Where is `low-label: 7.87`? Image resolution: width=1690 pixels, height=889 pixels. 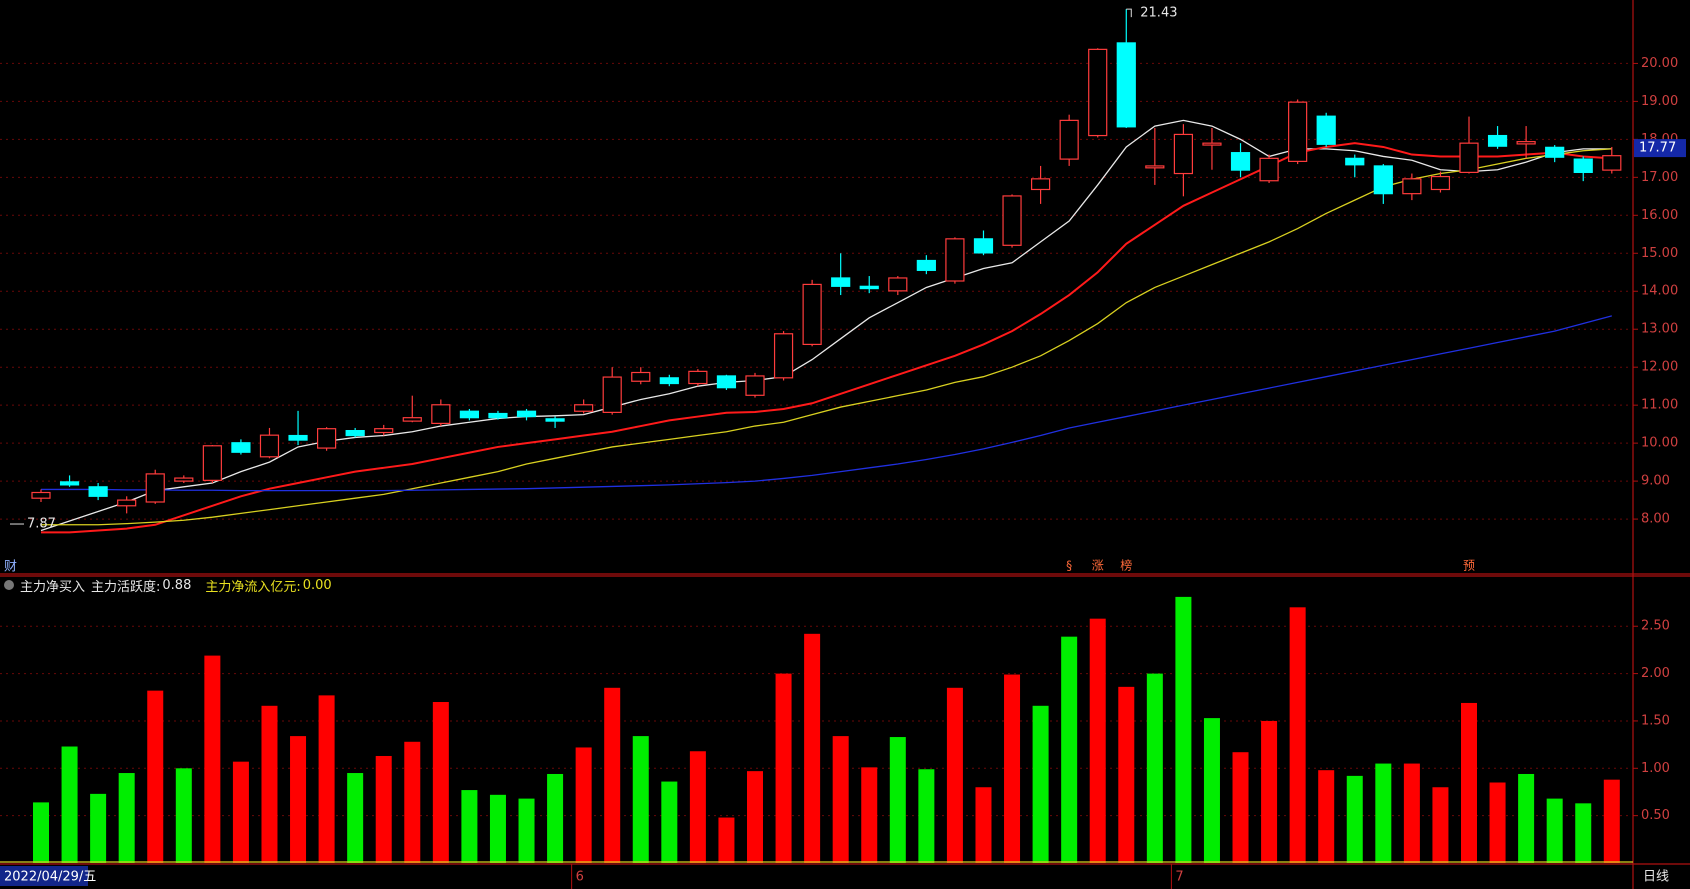
low-label: 7.87 is located at coordinates (41, 524).